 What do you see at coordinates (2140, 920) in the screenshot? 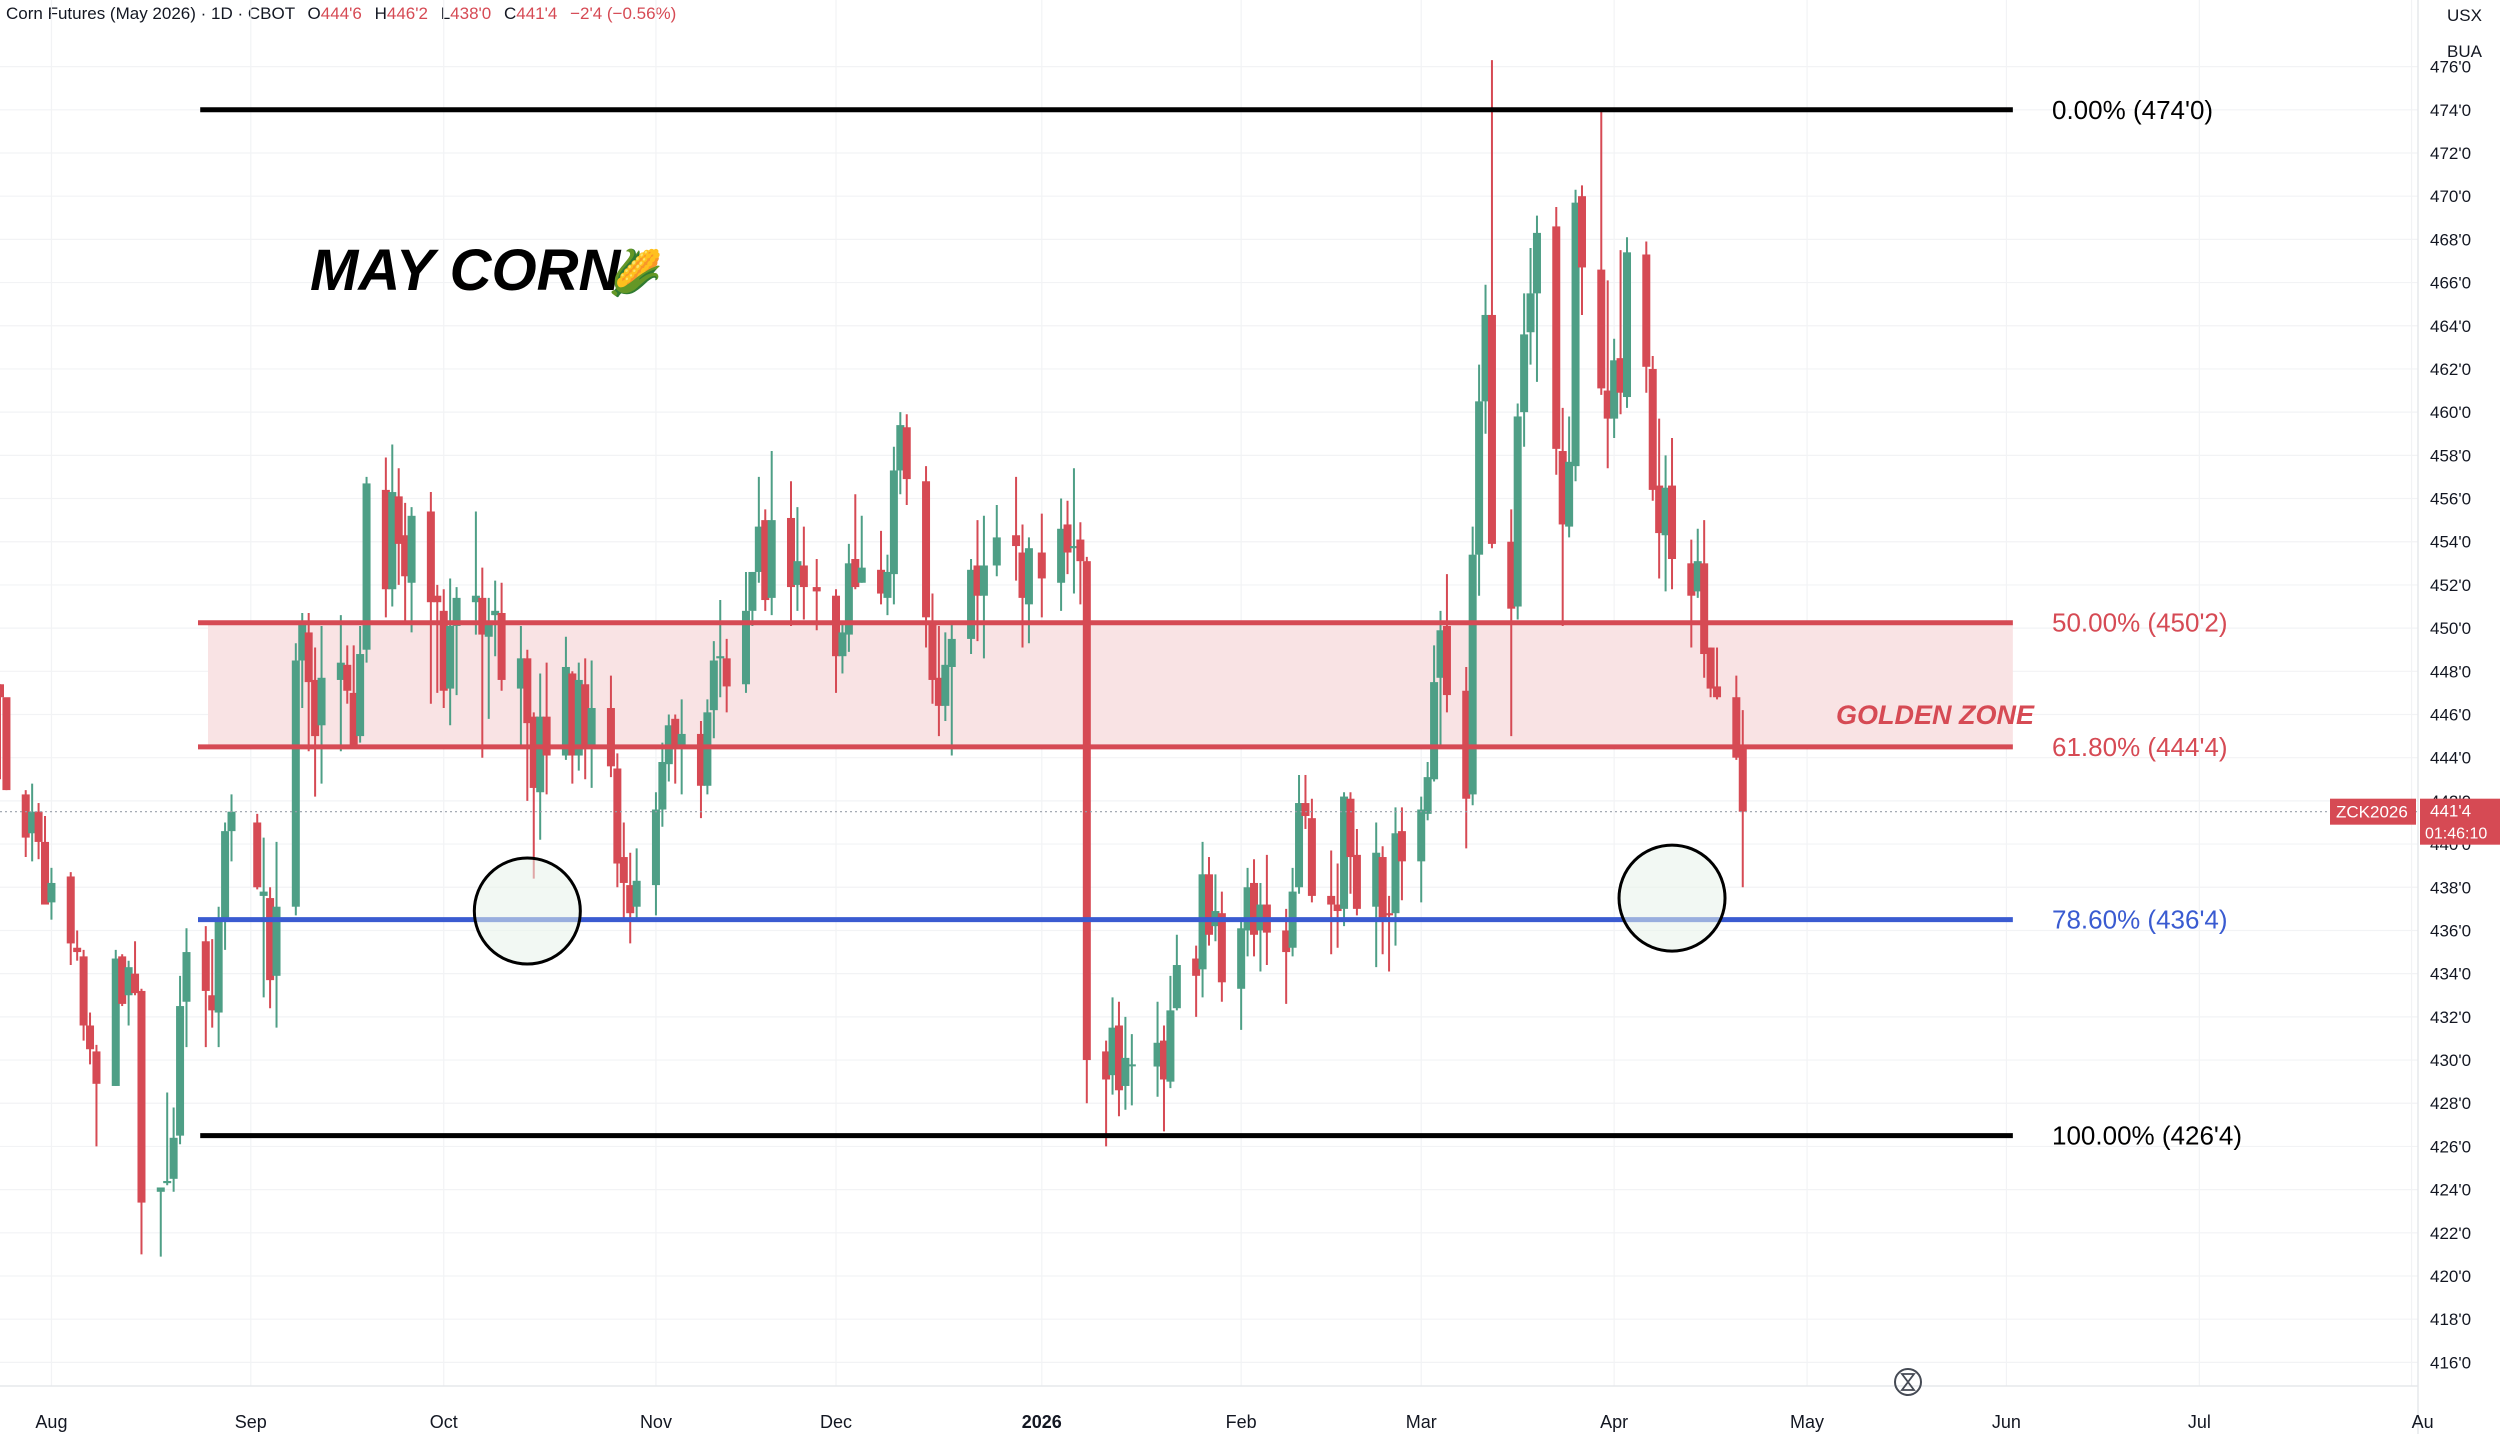
I see `fib-label-7860: 78.60% (436'4)` at bounding box center [2140, 920].